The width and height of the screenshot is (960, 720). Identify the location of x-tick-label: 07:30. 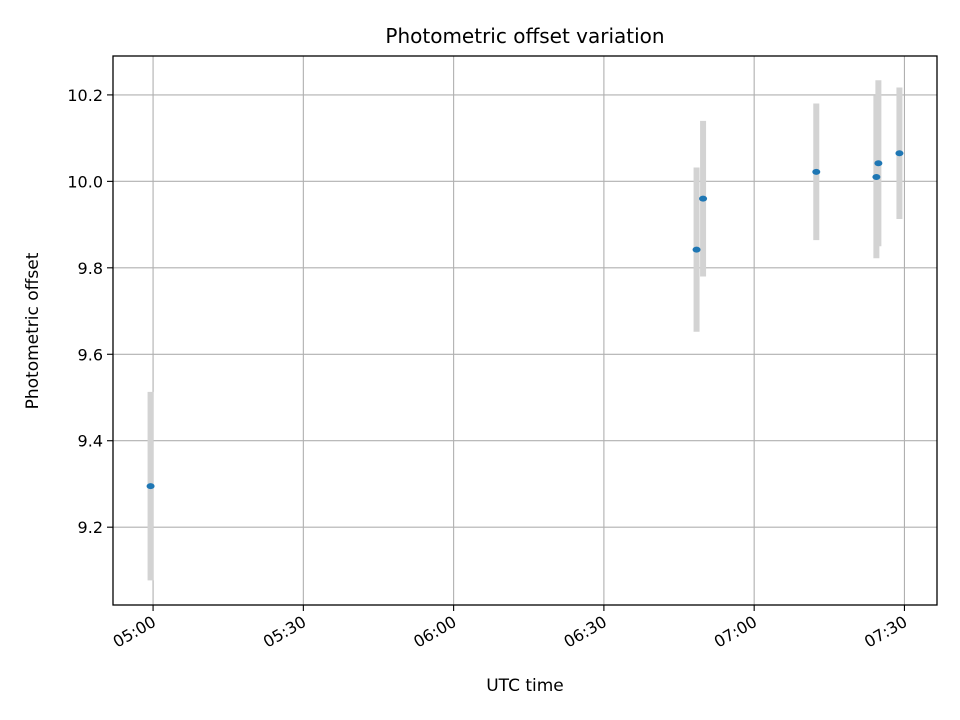
(885, 632).